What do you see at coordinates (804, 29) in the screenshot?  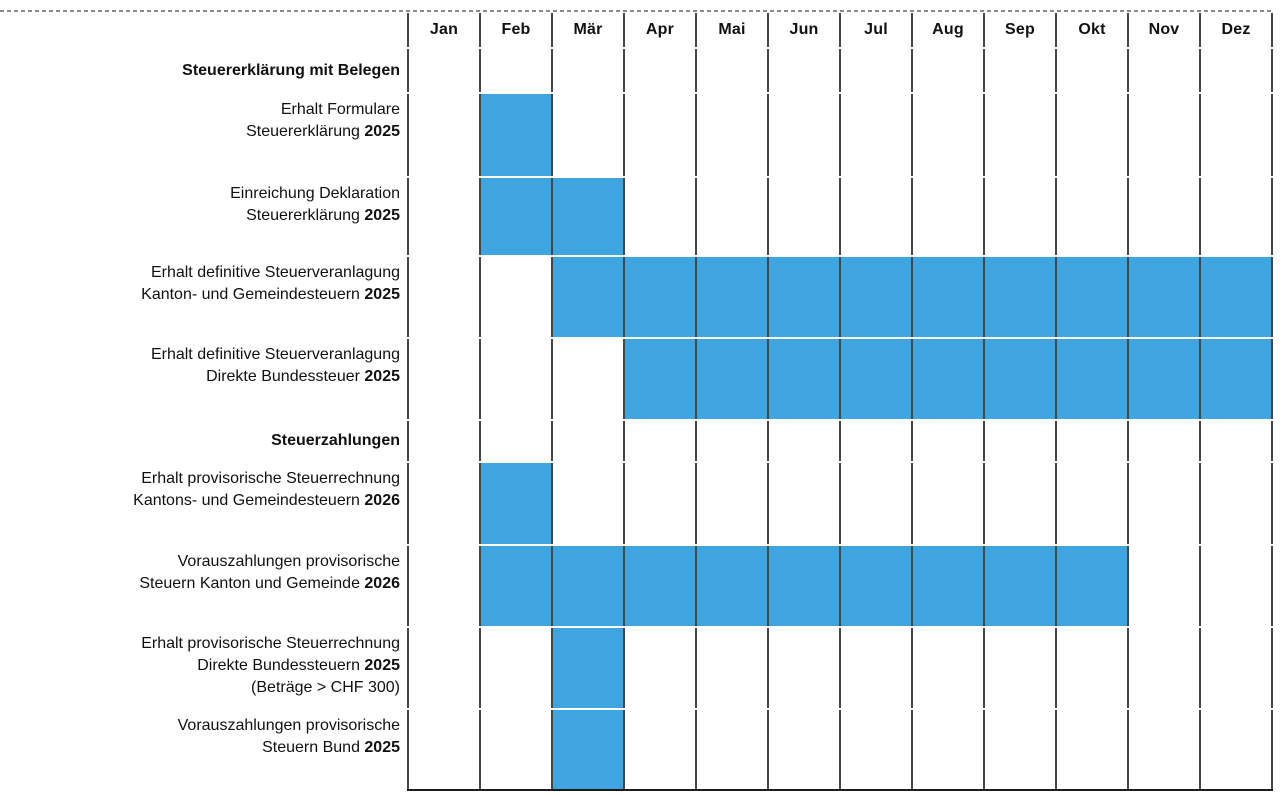 I see `month-header-cell: Jun` at bounding box center [804, 29].